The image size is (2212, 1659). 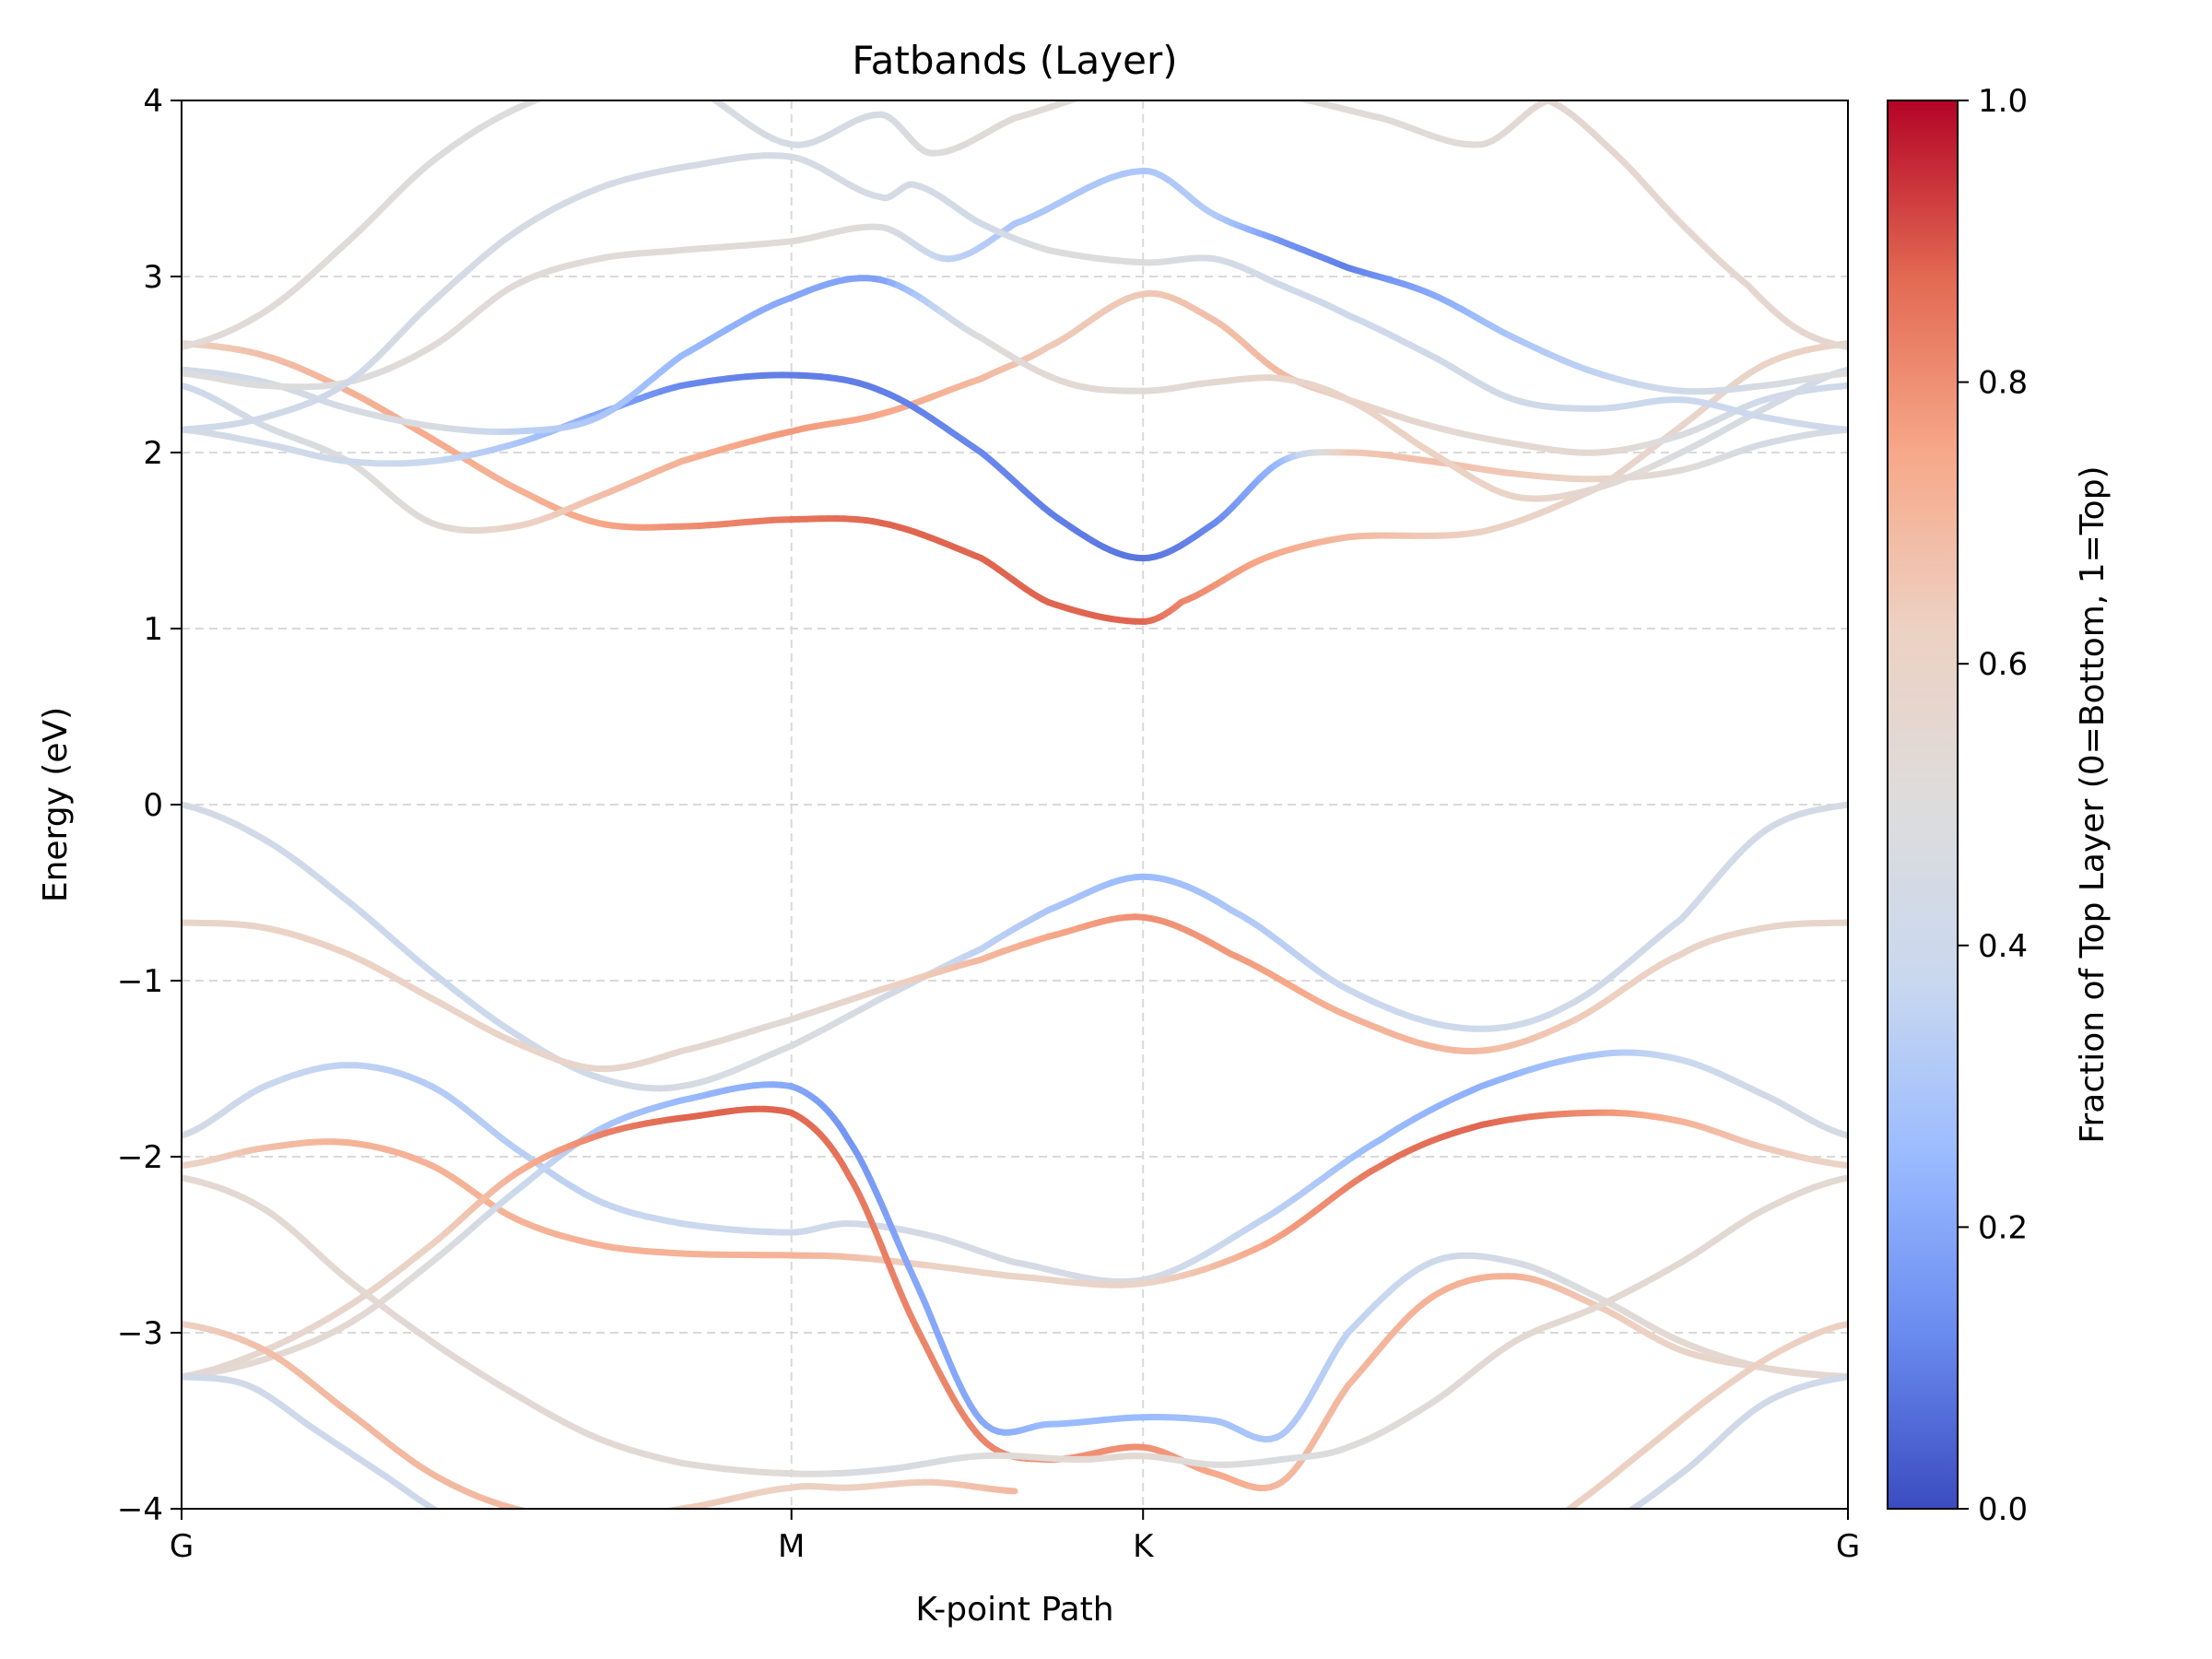 I want to click on colorbar-label: Fraction of Top Layer (0=Bottom, 1=Top), so click(x=2093, y=804).